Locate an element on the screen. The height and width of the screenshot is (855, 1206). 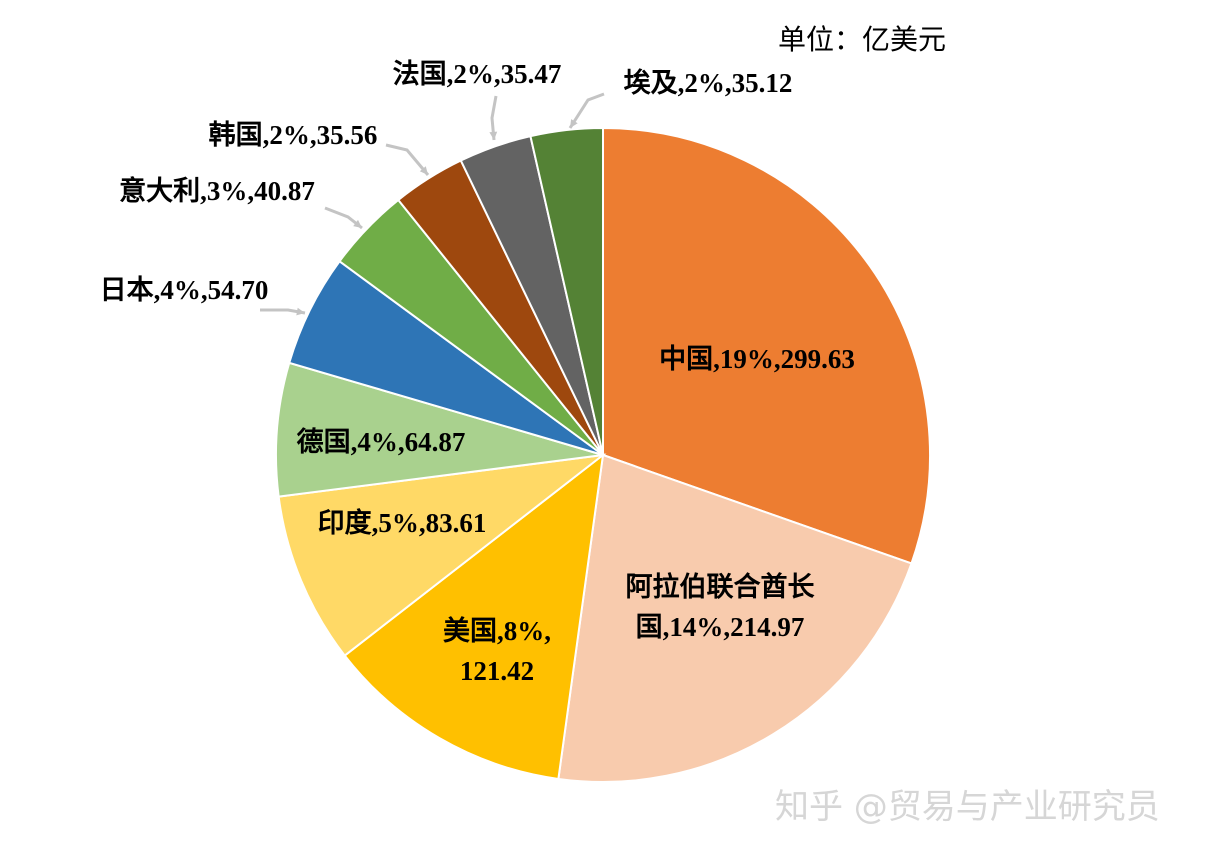
slice-label-line: 韩国,2%,35.56 is located at coordinates (293, 135).